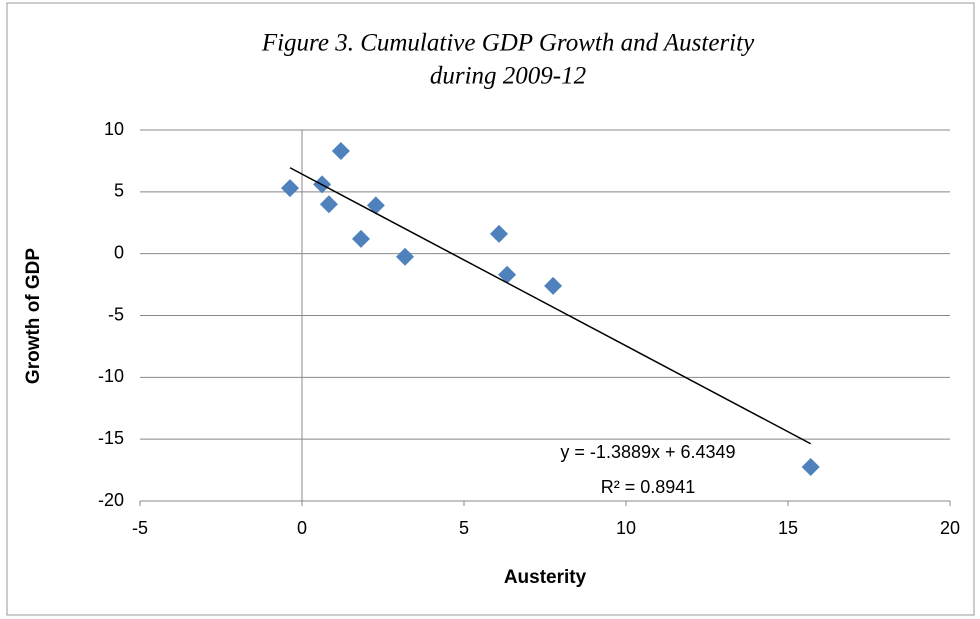 The height and width of the screenshot is (619, 980). Describe the element at coordinates (114, 129) in the screenshot. I see `y-tick-label: 10` at that location.